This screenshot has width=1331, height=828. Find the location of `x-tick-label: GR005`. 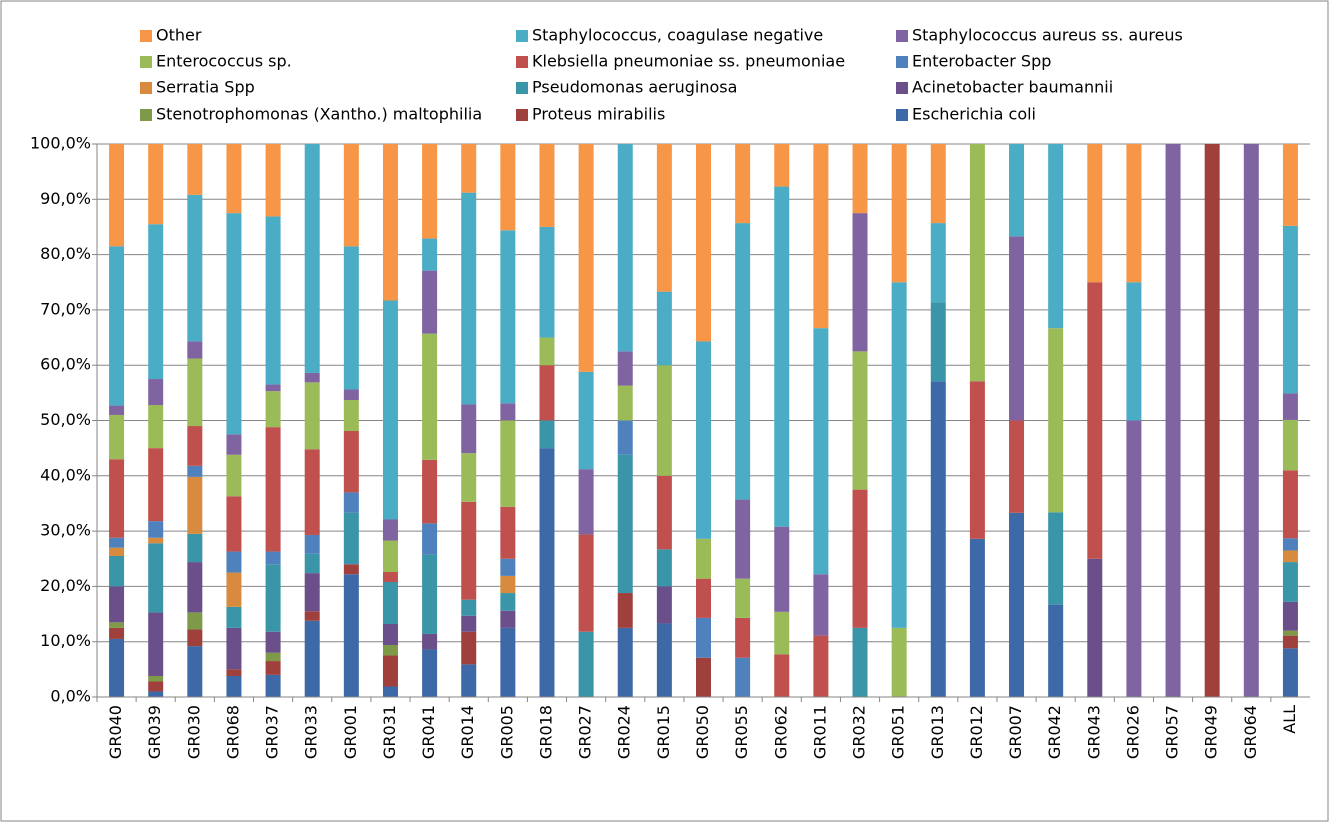

x-tick-label: GR005 is located at coordinates (506, 732).